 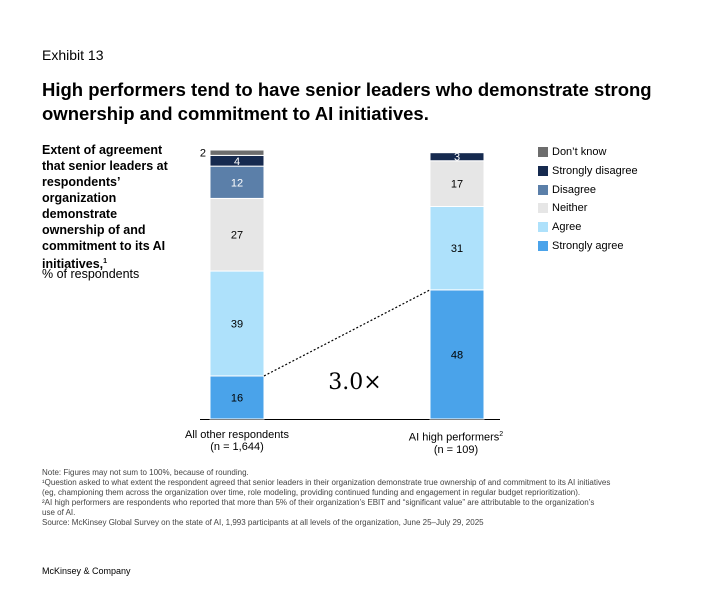 I want to click on data-label: 16, so click(x=237, y=398).